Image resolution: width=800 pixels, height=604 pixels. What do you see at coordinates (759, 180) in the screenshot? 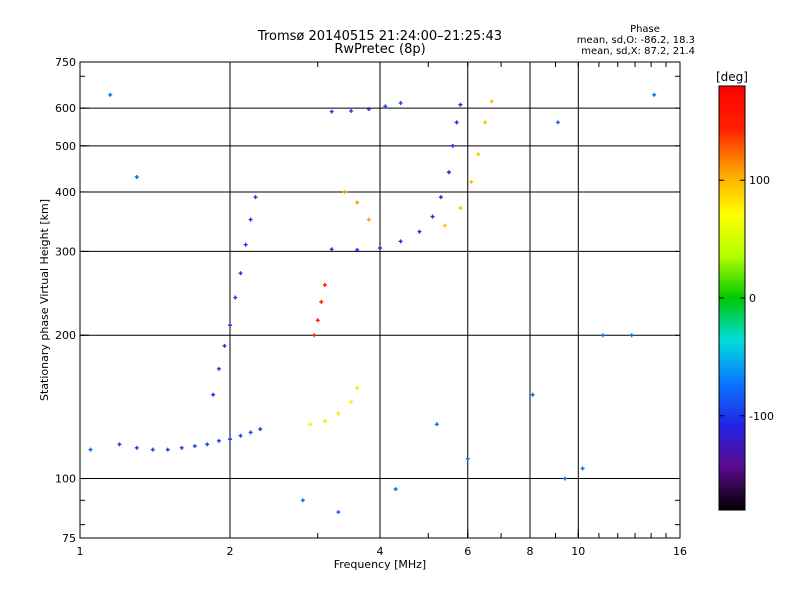
I see `colorbar-tick-label: 100` at bounding box center [759, 180].